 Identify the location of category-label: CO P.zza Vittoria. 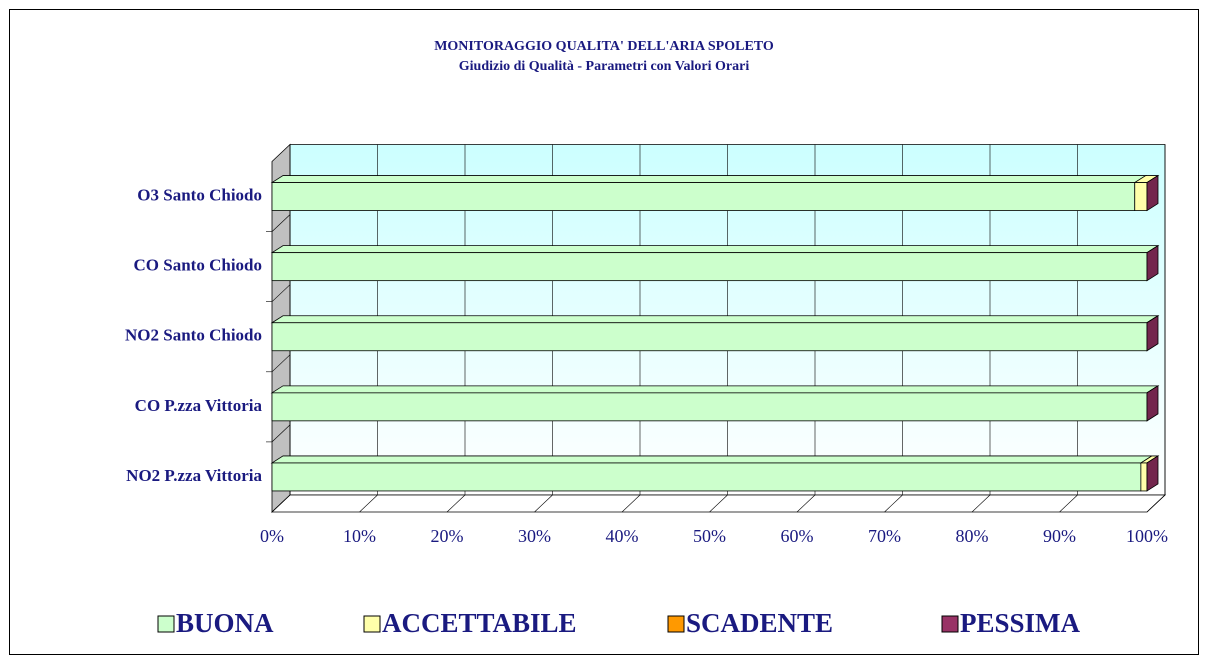
(199, 405).